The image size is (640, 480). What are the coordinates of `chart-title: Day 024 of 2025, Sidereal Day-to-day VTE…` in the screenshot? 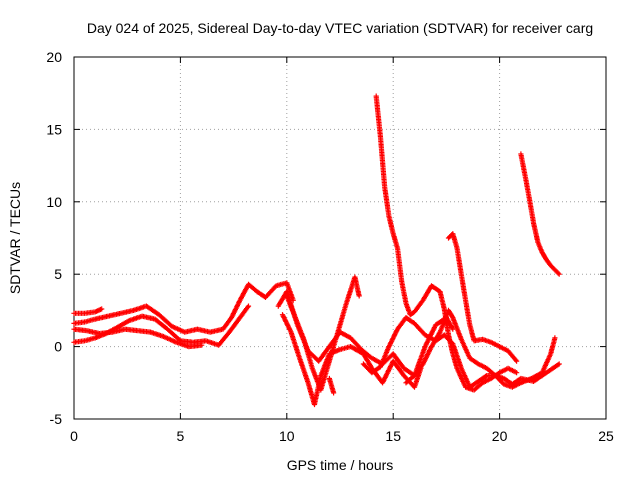 It's located at (340, 28).